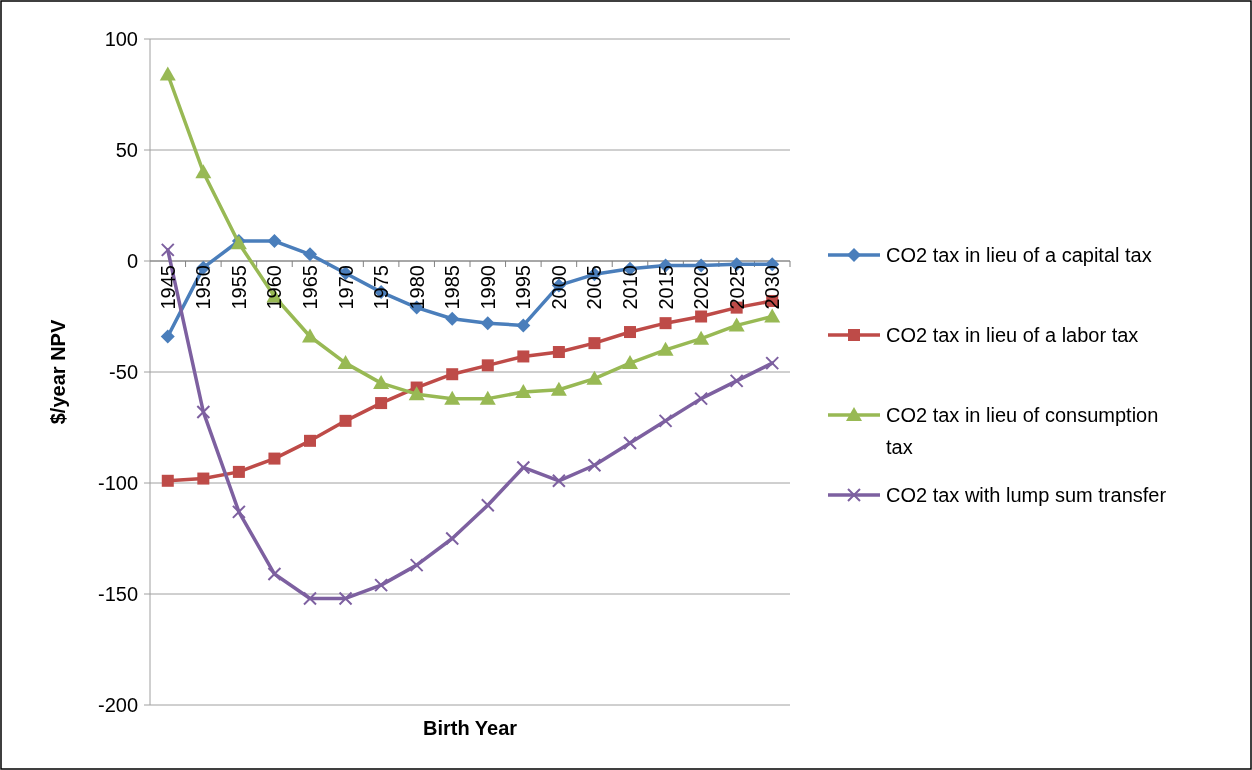  What do you see at coordinates (1019, 255) in the screenshot?
I see `legend-label: CO2 tax in lieu of a capital tax` at bounding box center [1019, 255].